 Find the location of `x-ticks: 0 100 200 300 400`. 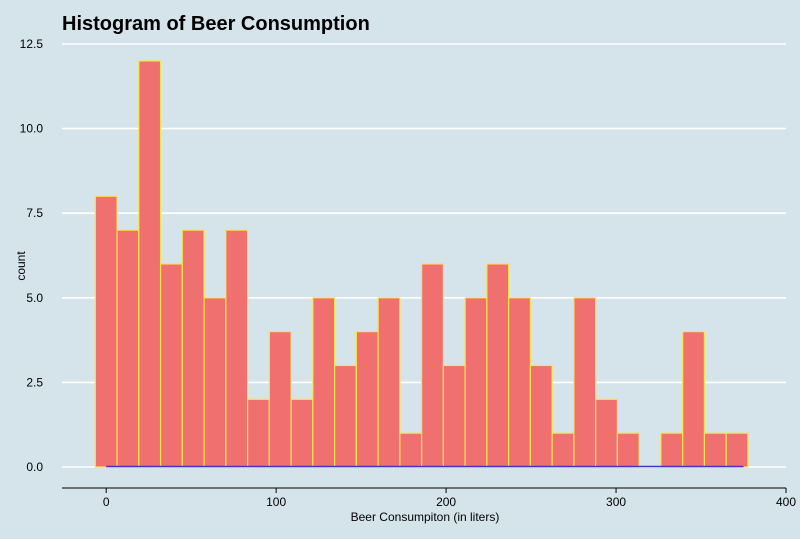

x-ticks: 0 100 200 300 400 is located at coordinates (449, 498).